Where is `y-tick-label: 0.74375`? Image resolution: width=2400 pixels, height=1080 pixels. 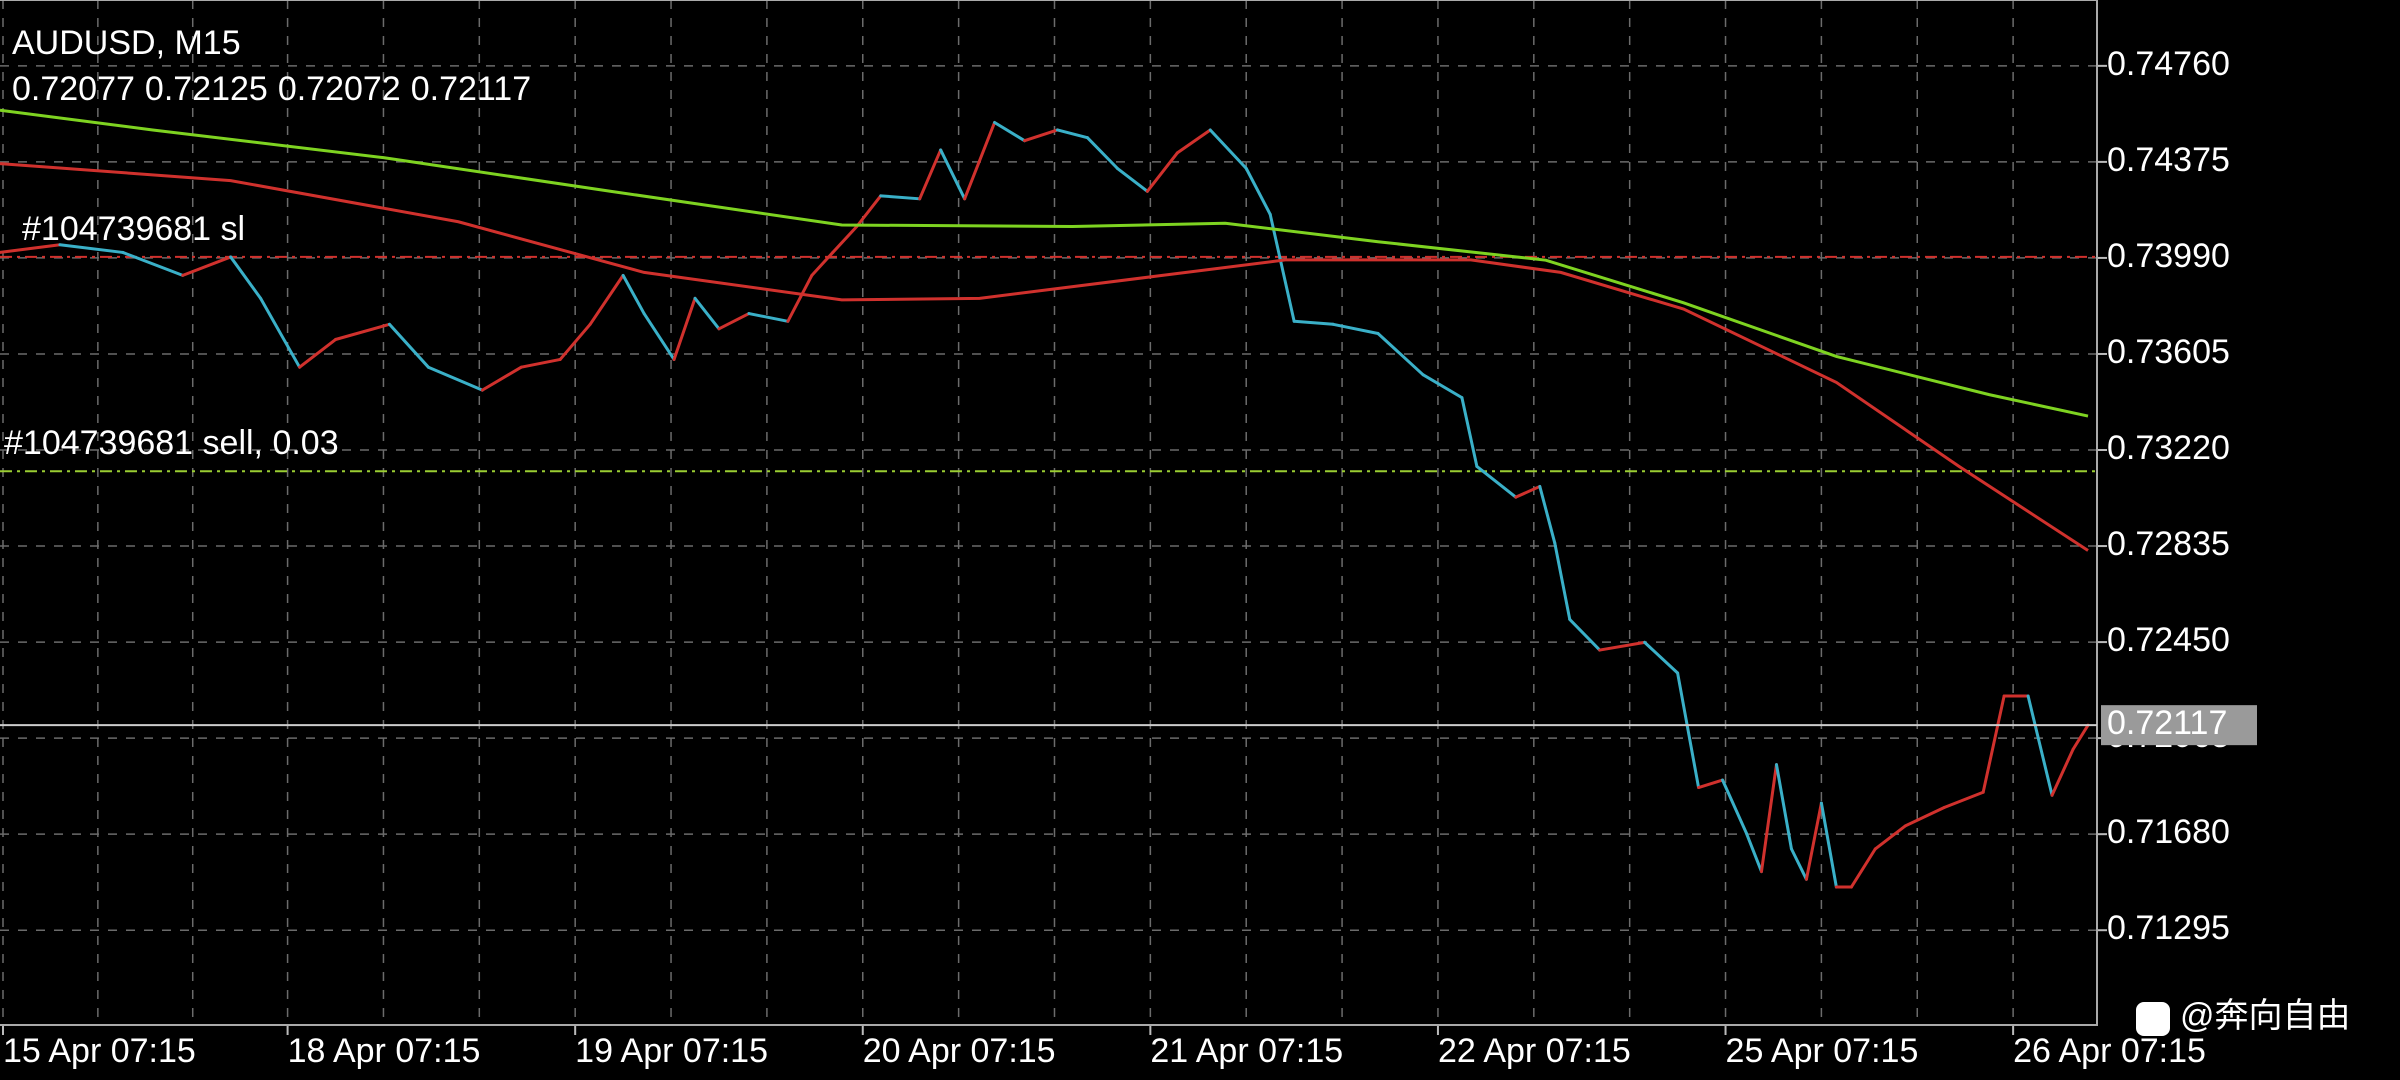
y-tick-label: 0.74375 is located at coordinates (2168, 160).